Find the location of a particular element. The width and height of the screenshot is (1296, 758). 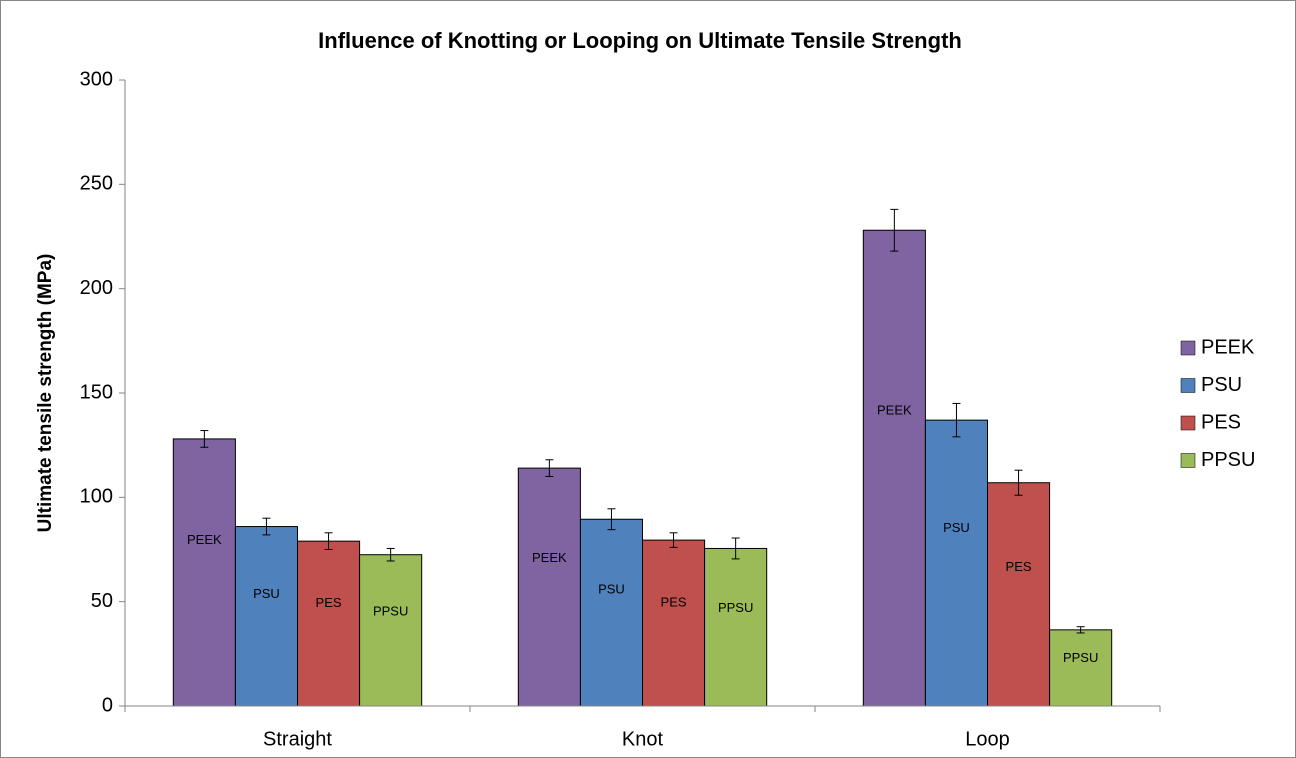

y-tick-label: 300 is located at coordinates (96, 79).